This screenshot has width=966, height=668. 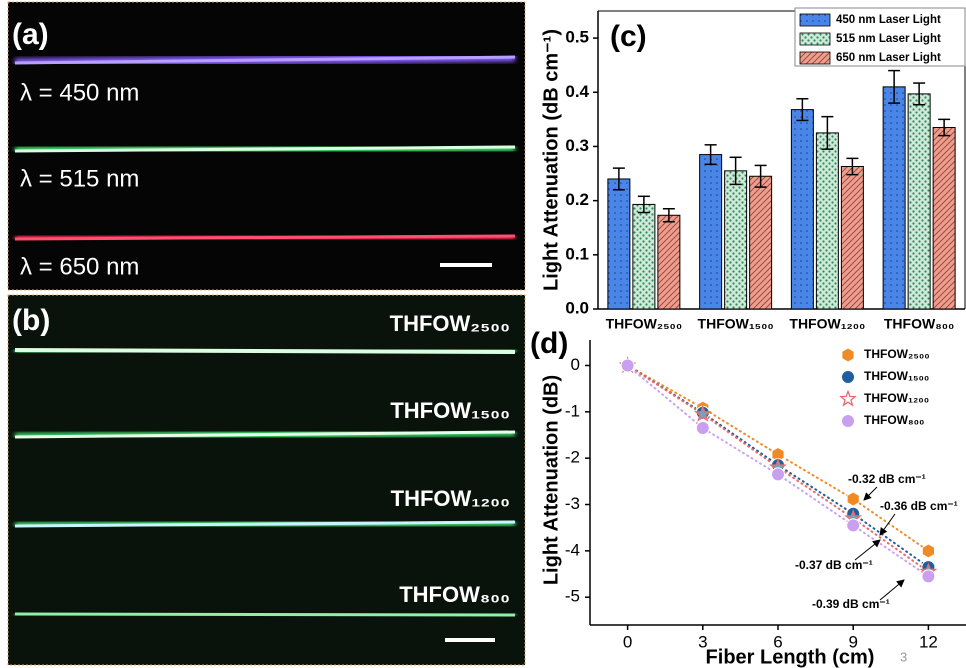 I want to click on y-tick-label: -2, so click(x=572, y=457).